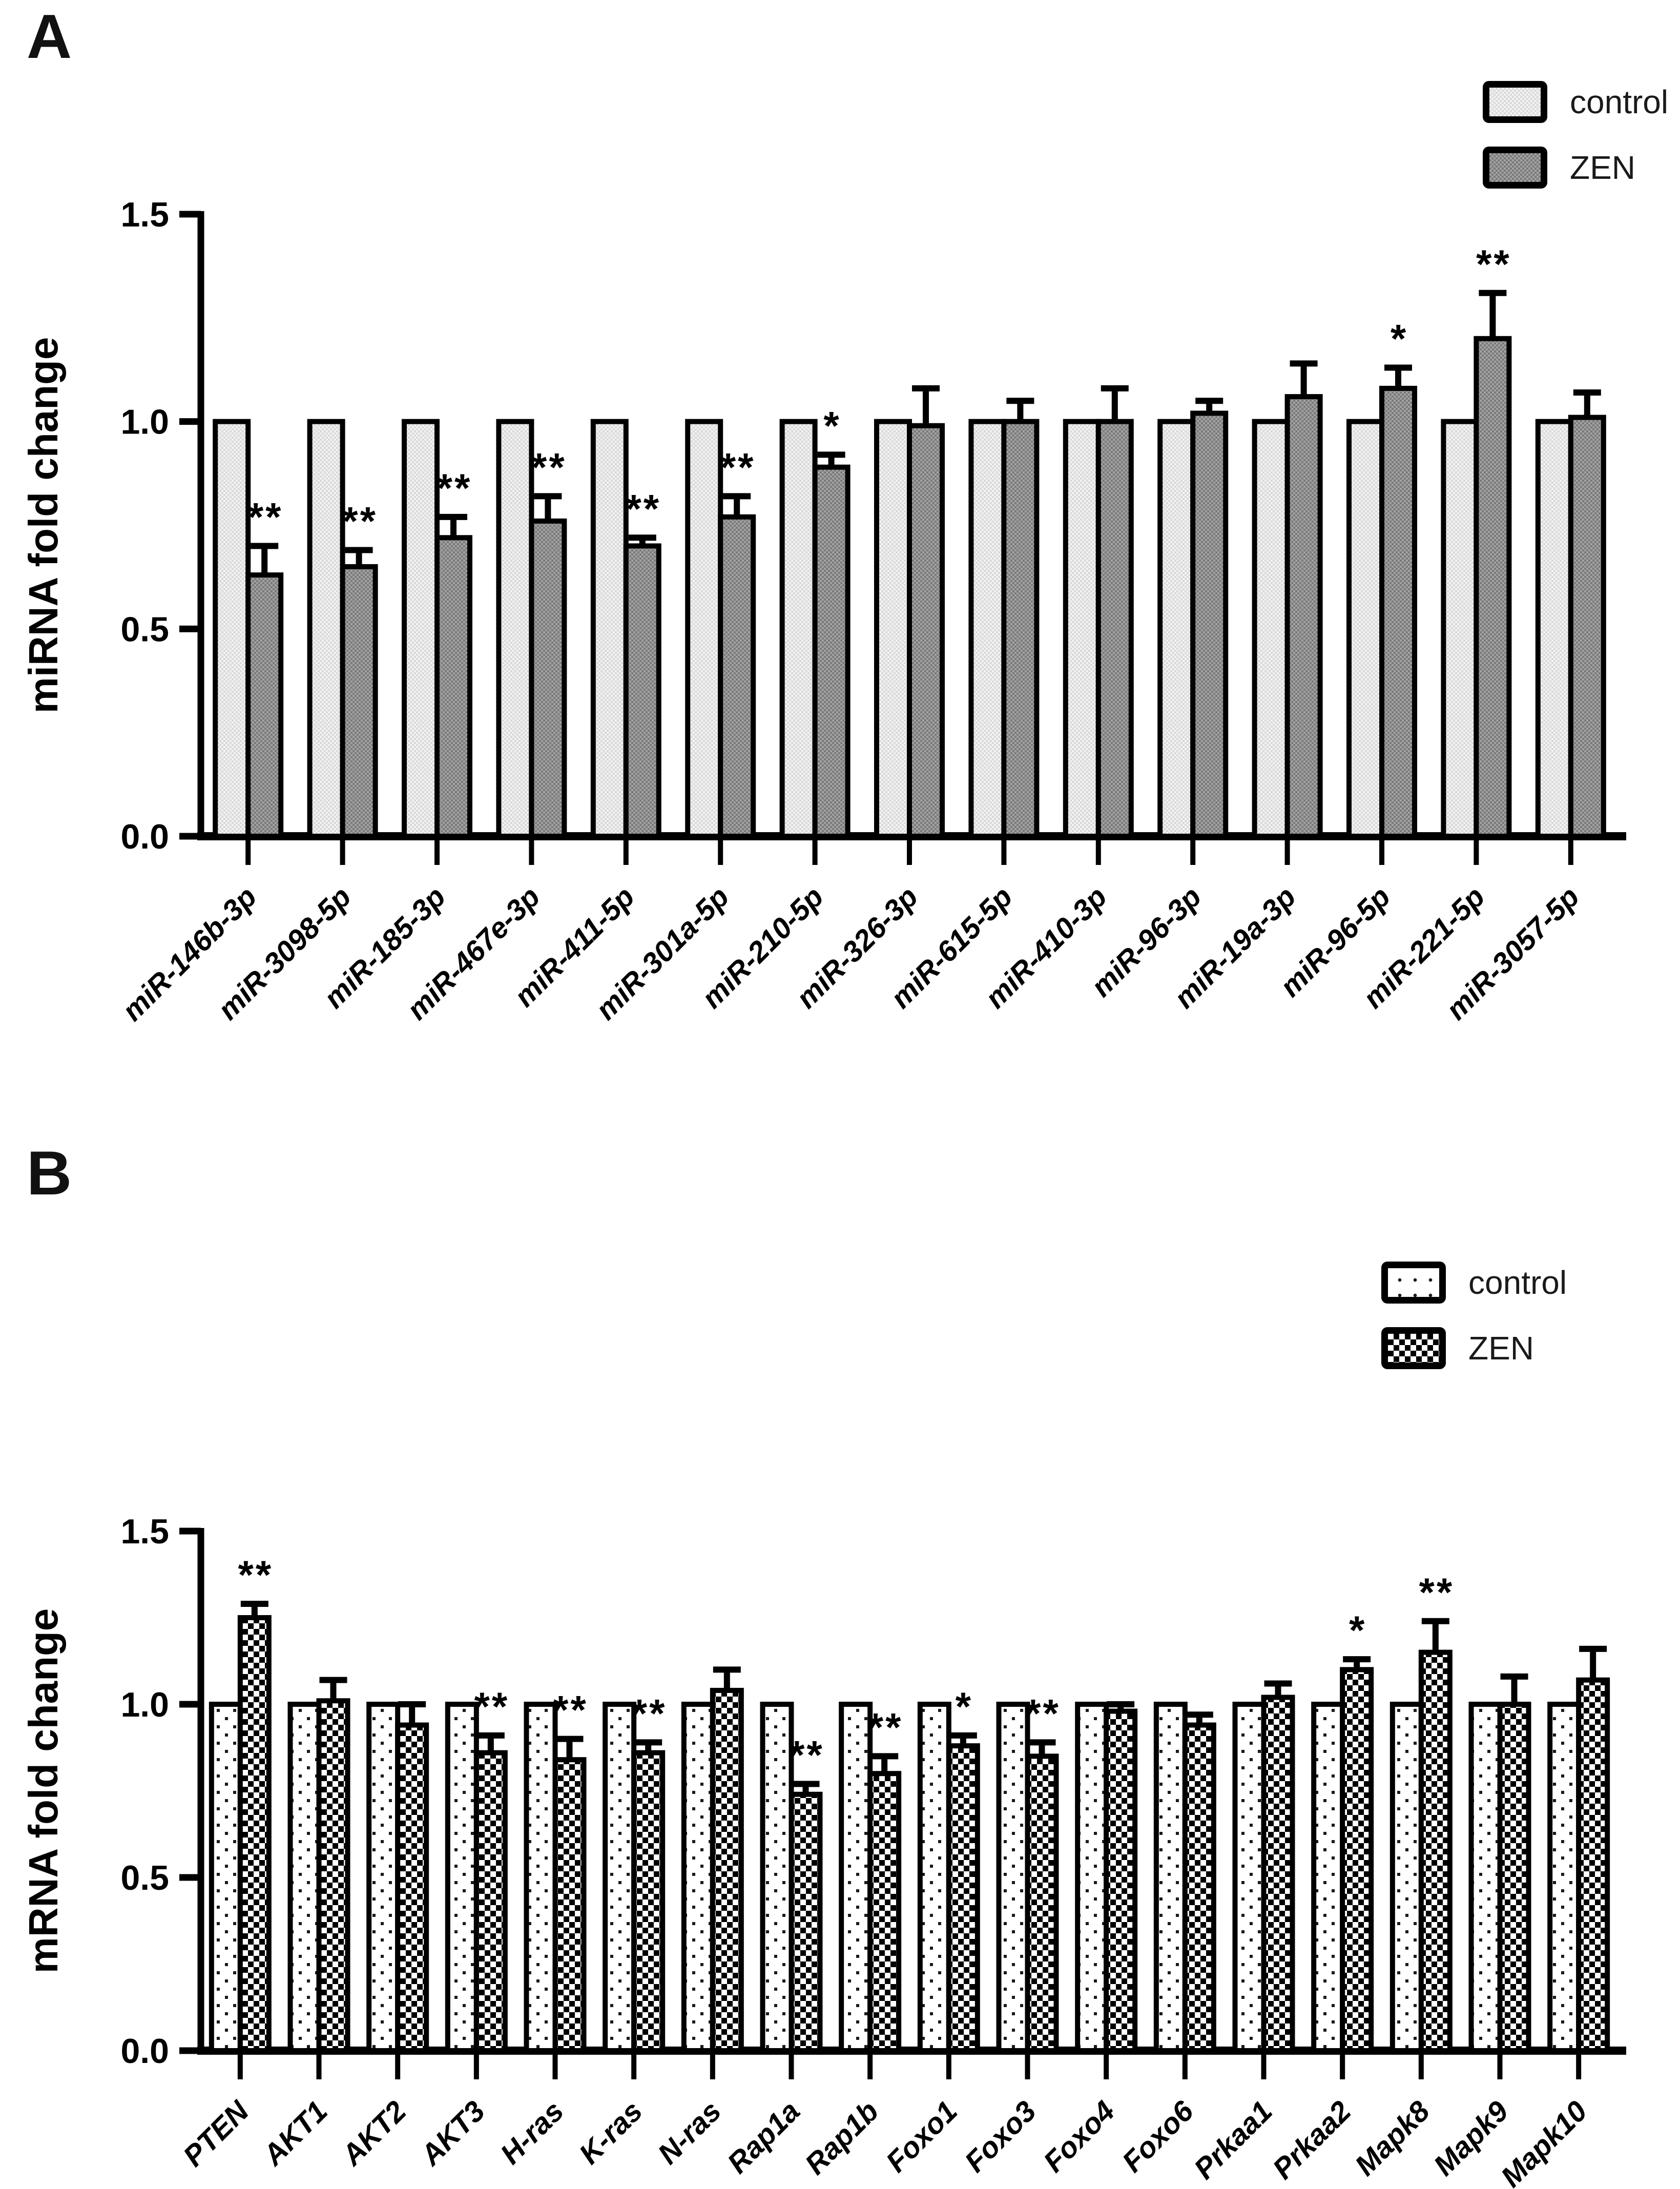 Image resolution: width=1680 pixels, height=2189 pixels. Describe the element at coordinates (1199, 1888) in the screenshot. I see `bar-zen-Foxo6` at that location.